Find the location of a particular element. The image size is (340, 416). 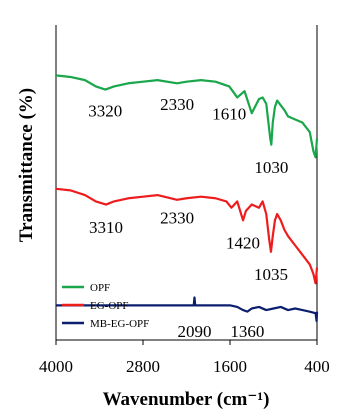

x-tick-label: 2800 is located at coordinates (143, 366).